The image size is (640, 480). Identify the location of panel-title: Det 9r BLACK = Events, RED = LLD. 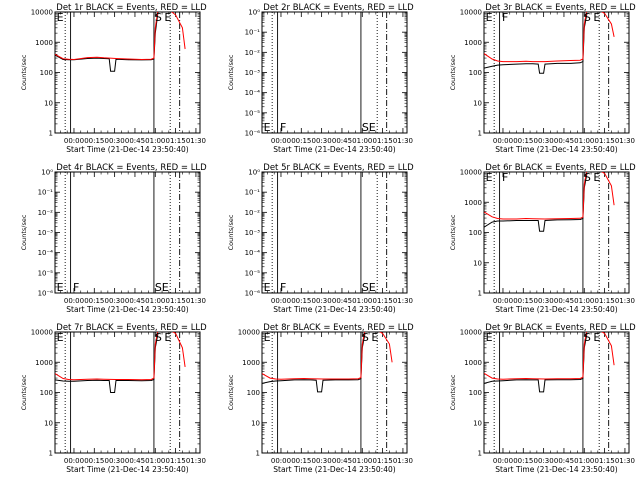
(560, 328).